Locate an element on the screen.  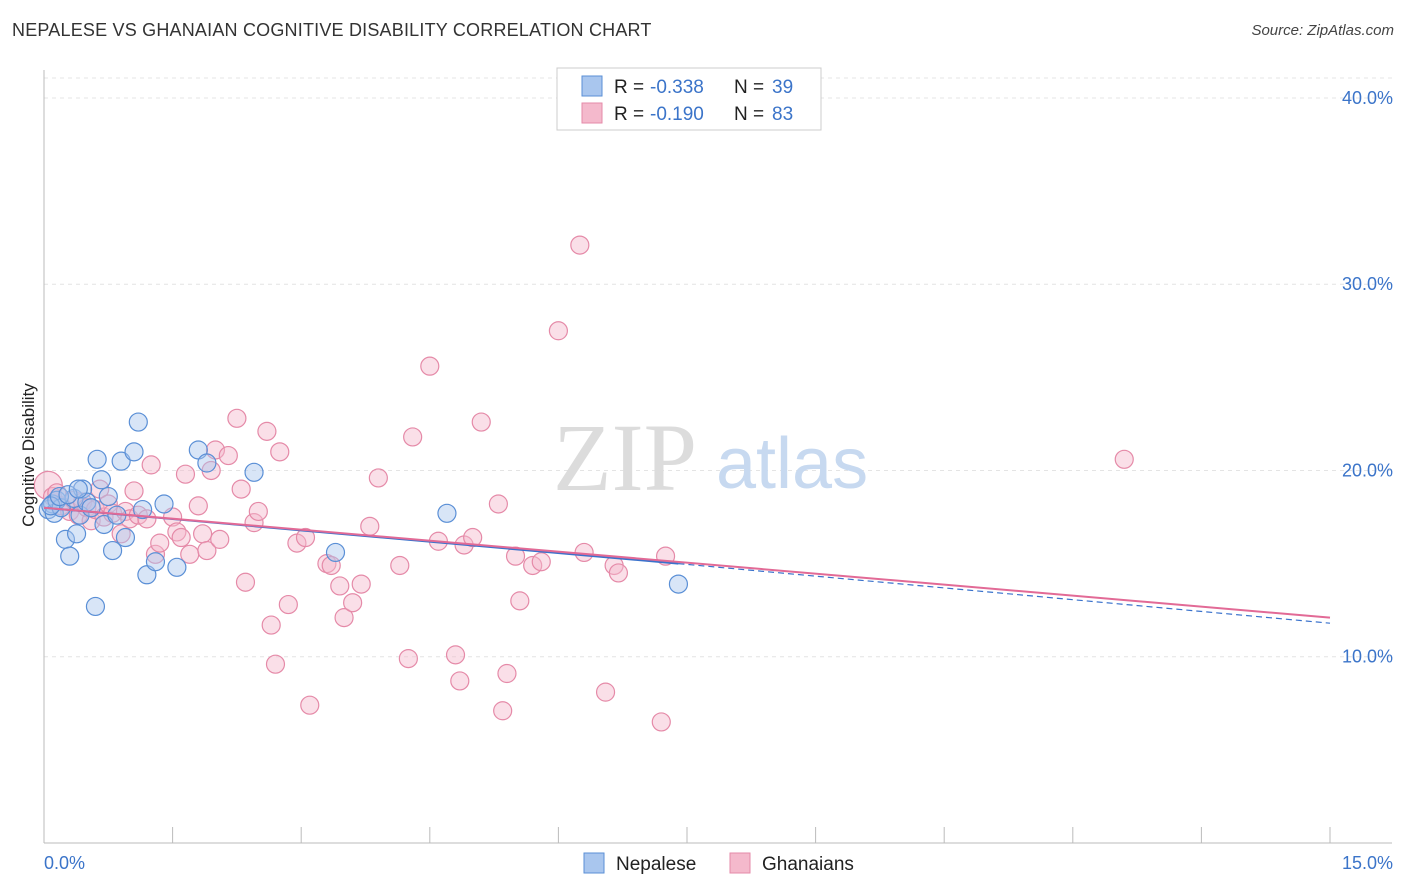
stats-legend-r-value: -0.190 is located at coordinates (677, 114).